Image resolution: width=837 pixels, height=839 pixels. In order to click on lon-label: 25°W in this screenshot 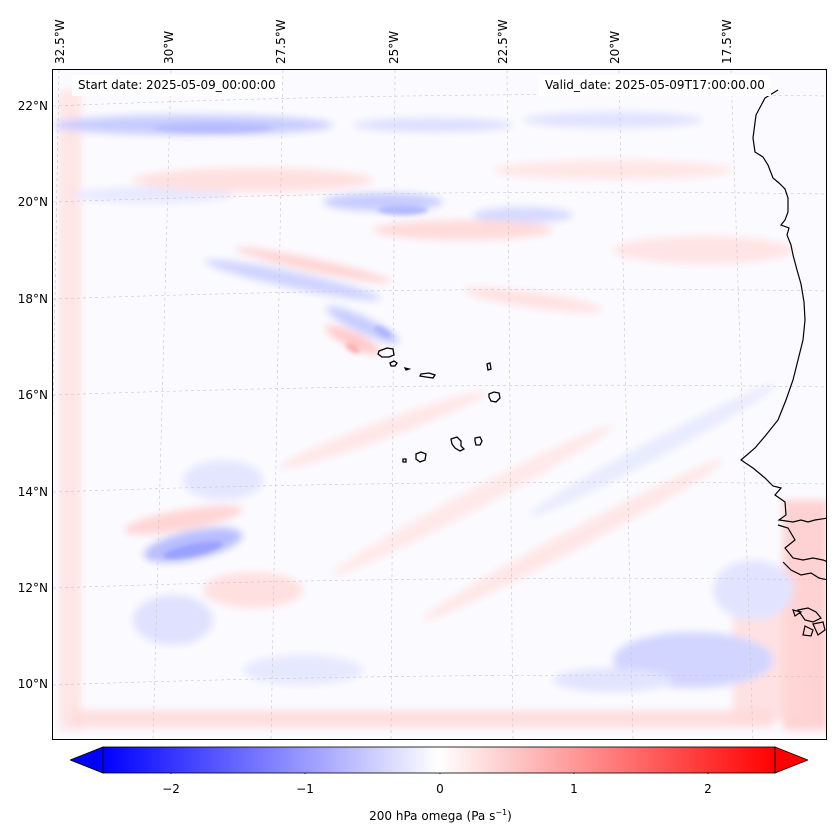, I will do `click(394, 47)`.